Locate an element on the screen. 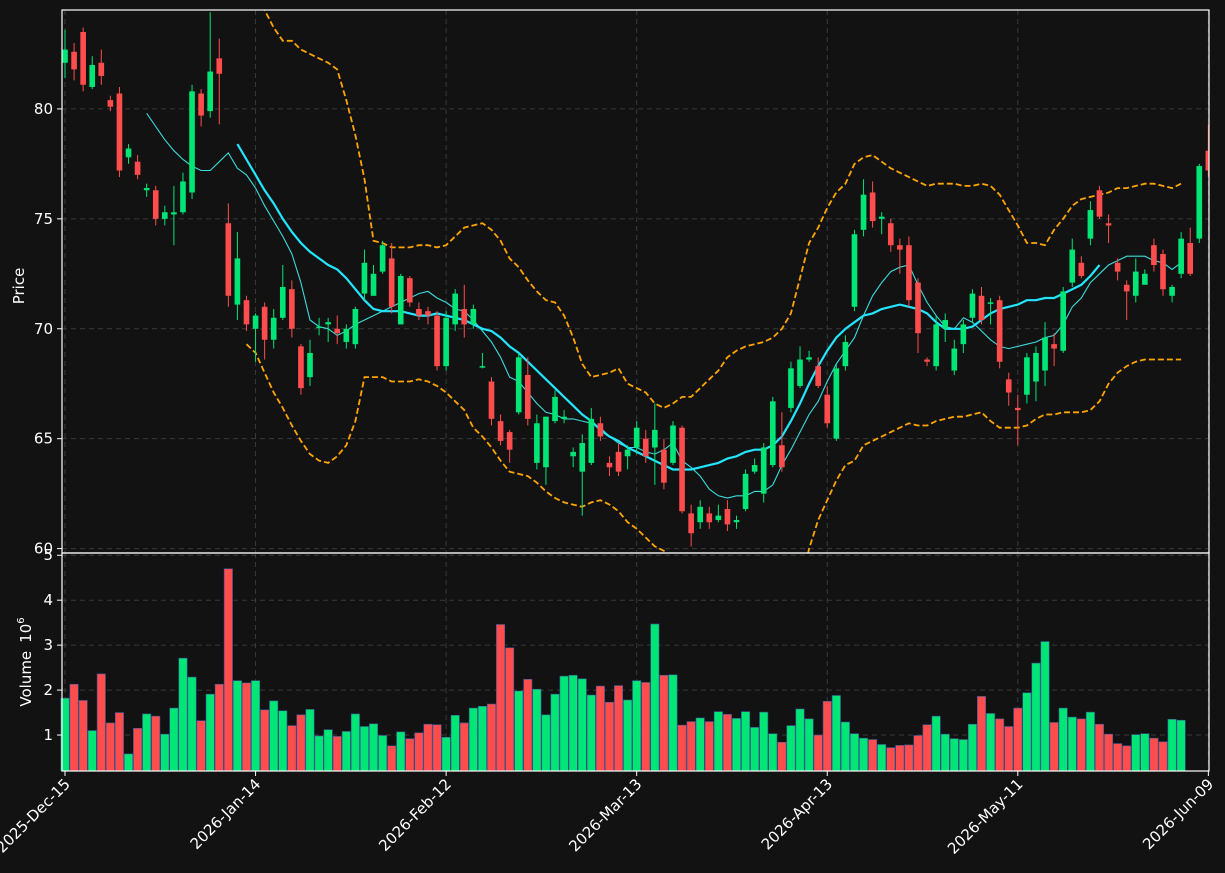  volume-tick-label: 5 is located at coordinates (48, 555).